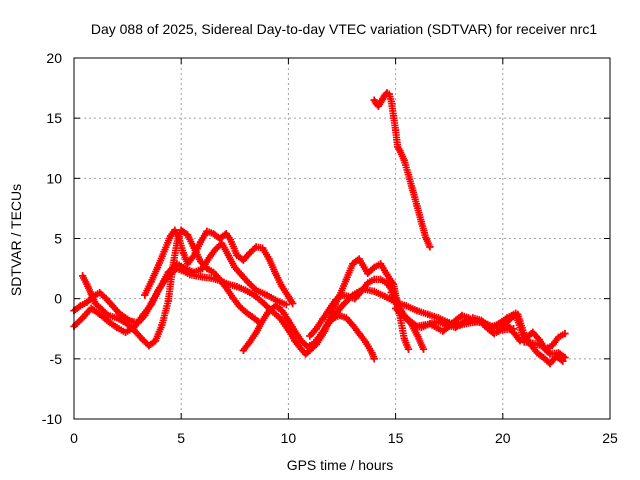  I want to click on x-tick-label: 0, so click(74, 438).